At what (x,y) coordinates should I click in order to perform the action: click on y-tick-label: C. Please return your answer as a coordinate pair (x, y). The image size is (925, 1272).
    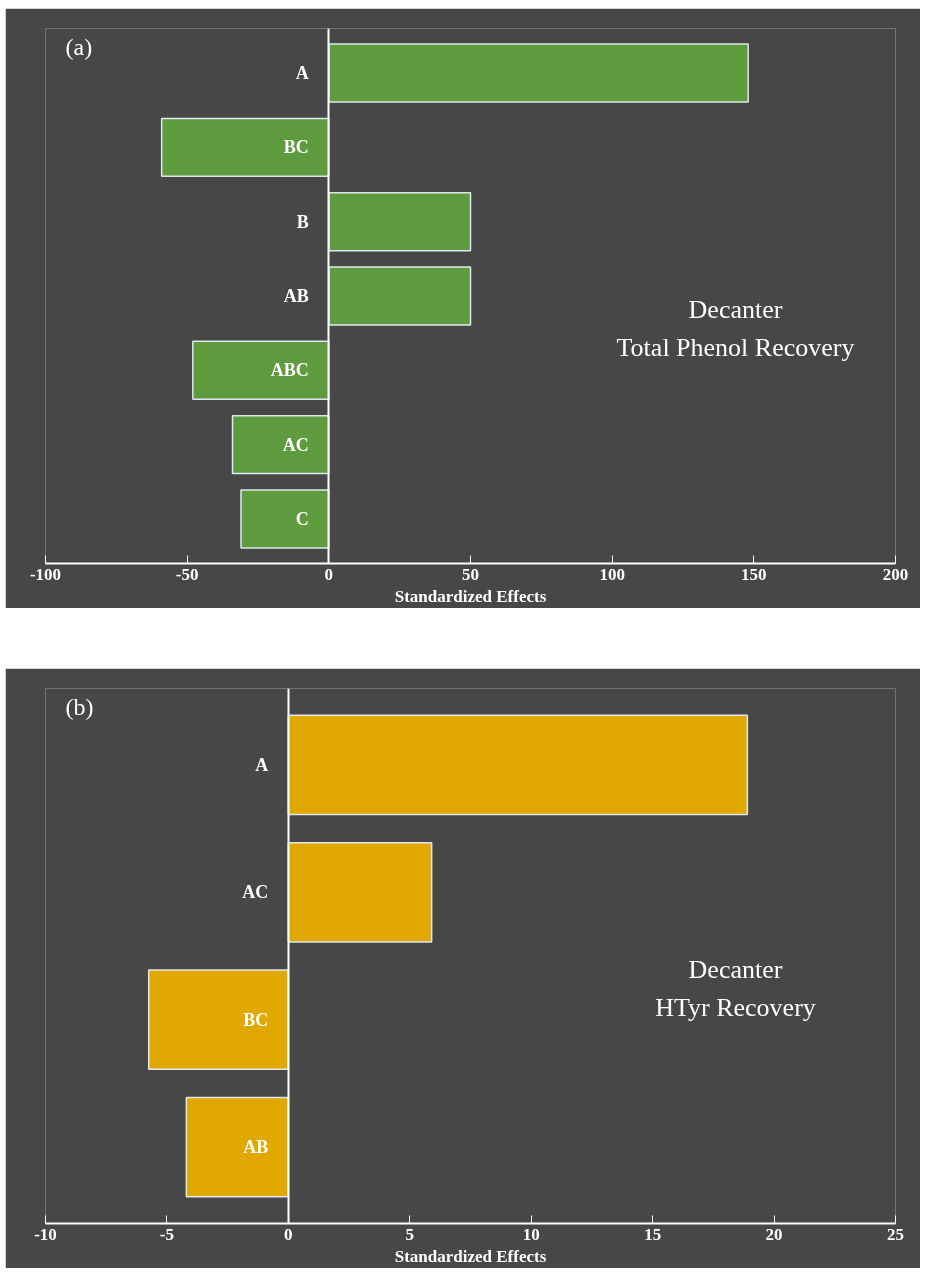
    Looking at the image, I should click on (302, 518).